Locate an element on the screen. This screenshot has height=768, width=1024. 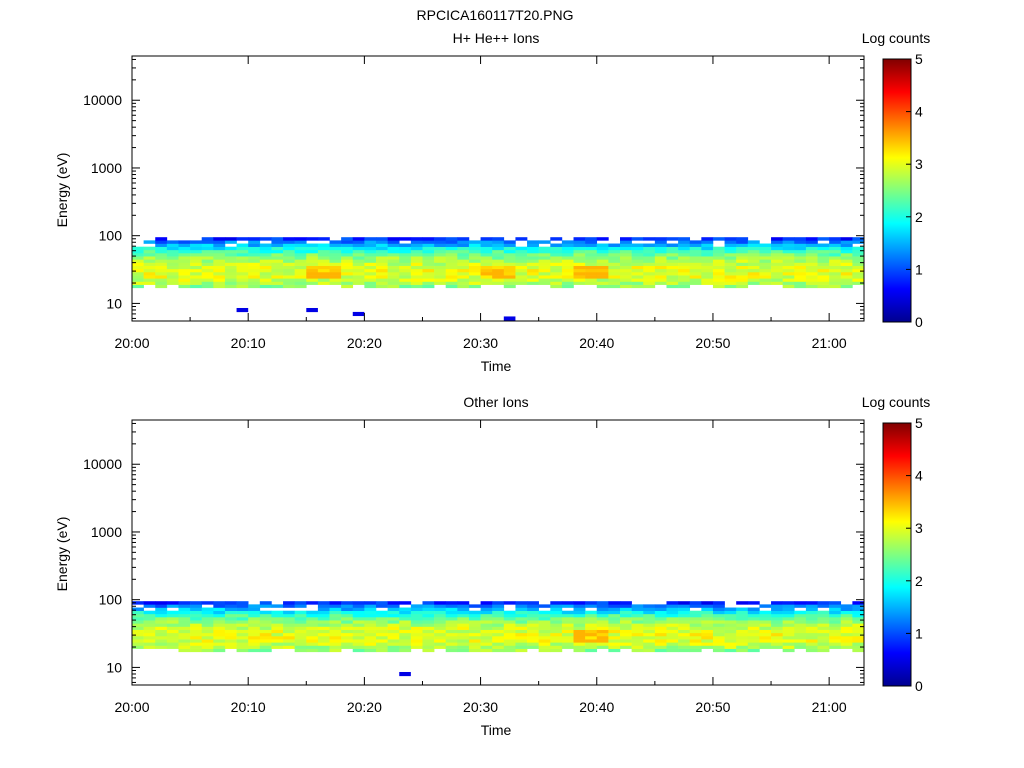
y-tick-label: 100 is located at coordinates (111, 600).